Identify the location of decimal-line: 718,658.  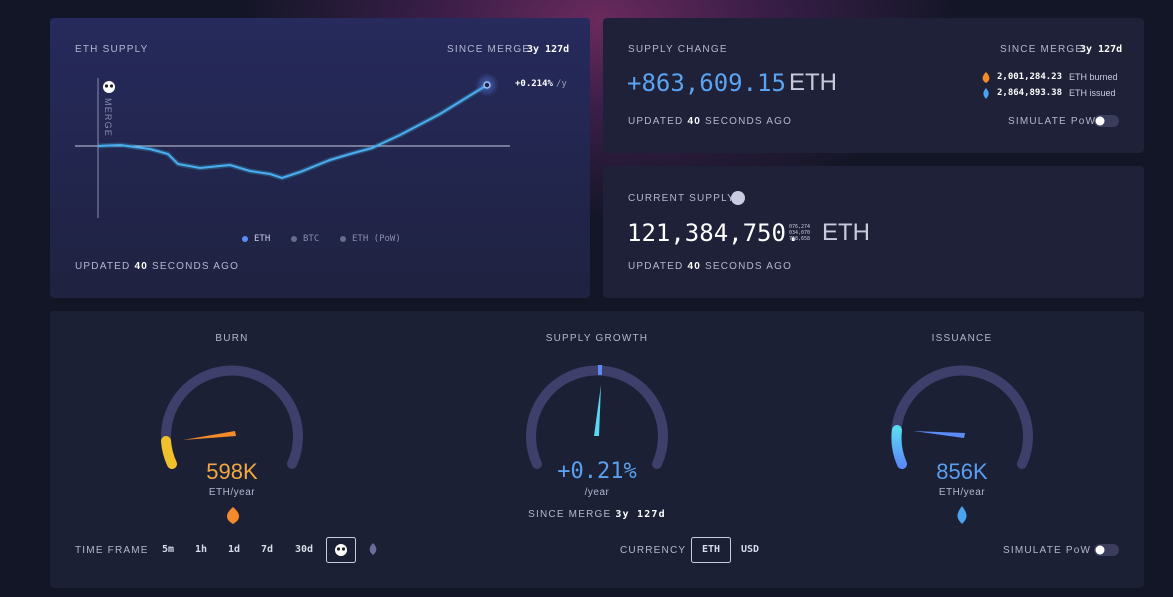
(800, 239).